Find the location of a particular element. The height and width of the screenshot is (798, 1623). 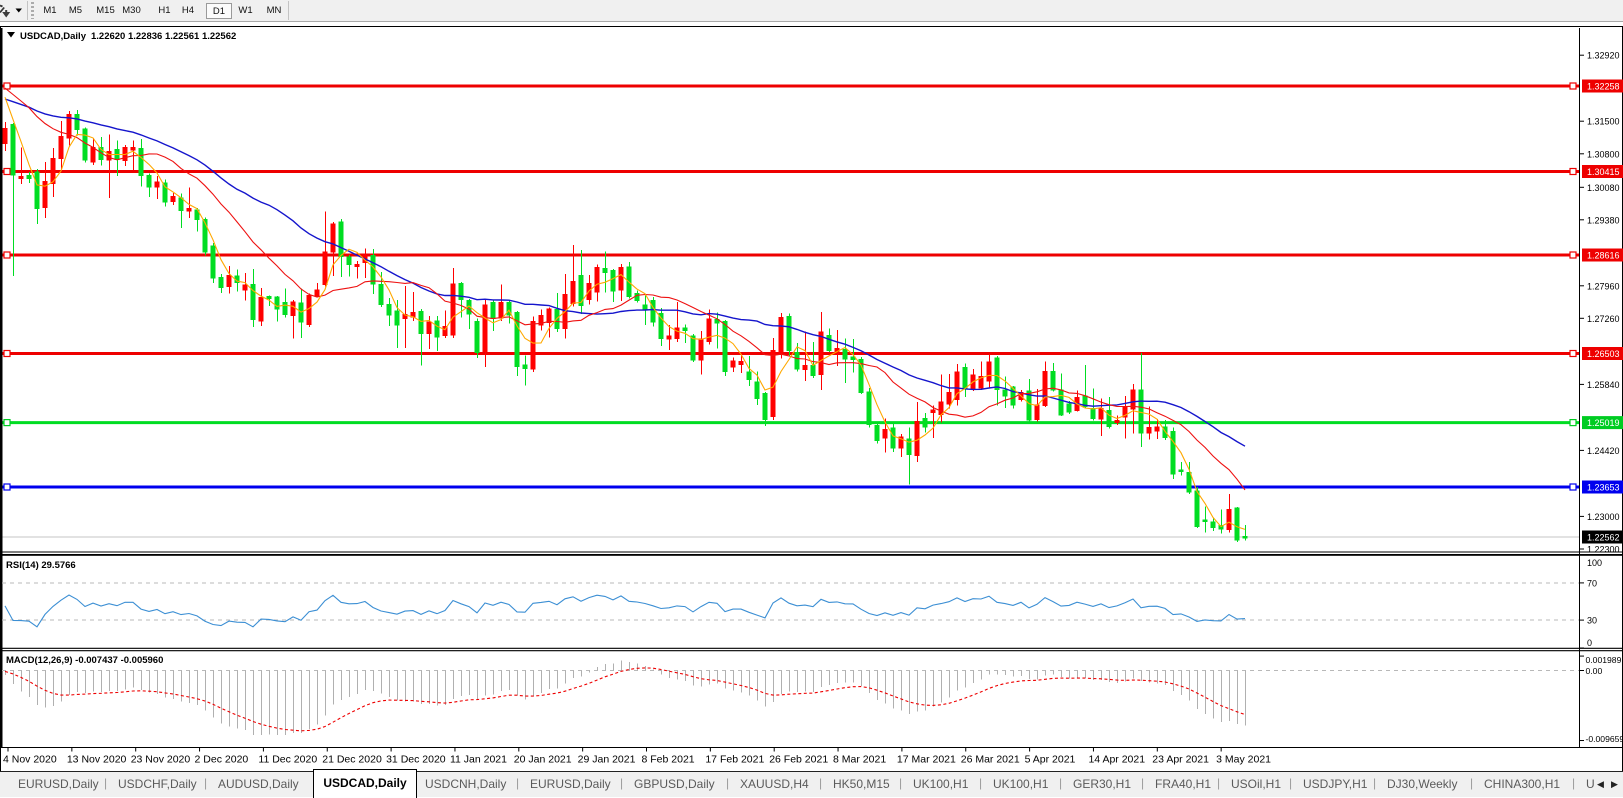

svg-text: 1.25019 is located at coordinates (1603, 423).